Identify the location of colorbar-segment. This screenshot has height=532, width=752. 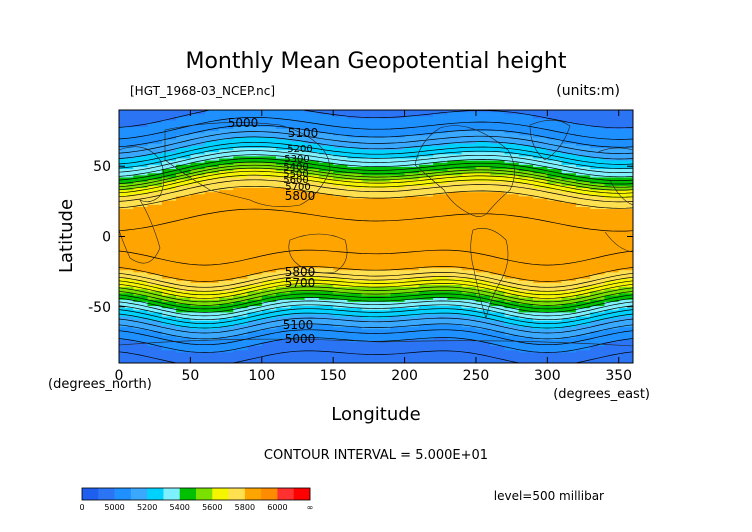
(302, 494).